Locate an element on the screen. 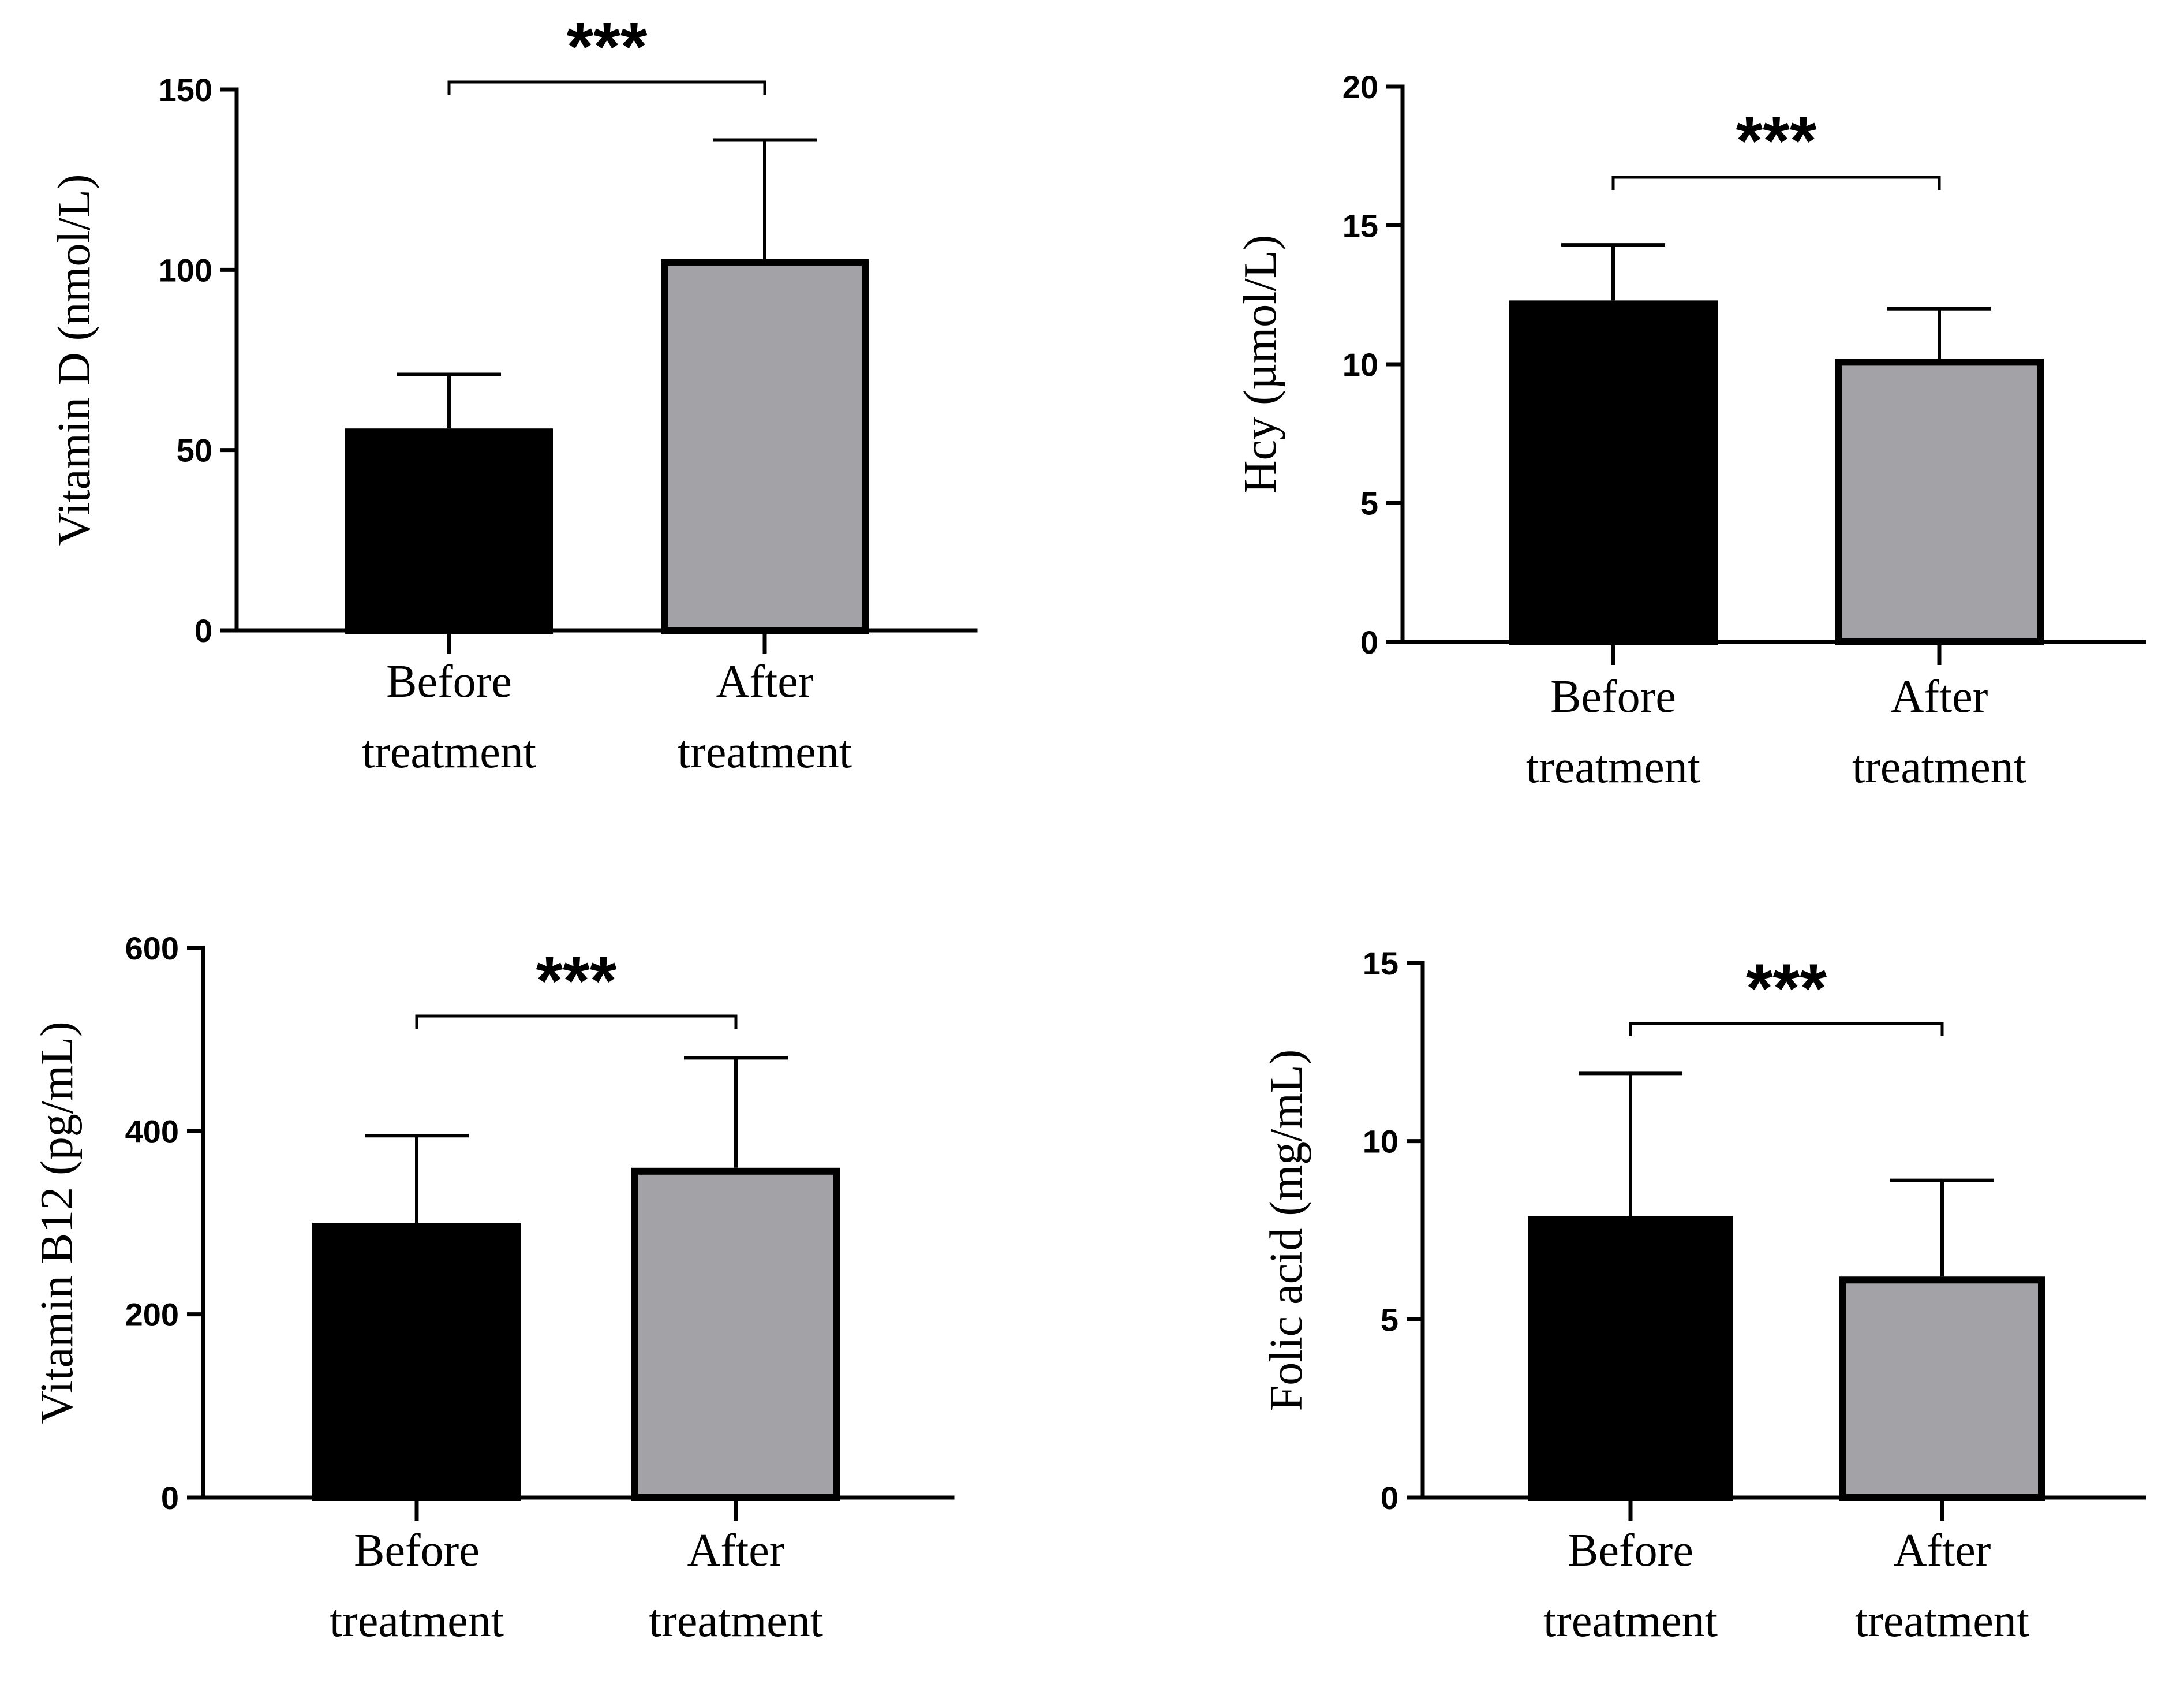 This screenshot has height=1684, width=2184. y-tick-label: 400 is located at coordinates (152, 1131).